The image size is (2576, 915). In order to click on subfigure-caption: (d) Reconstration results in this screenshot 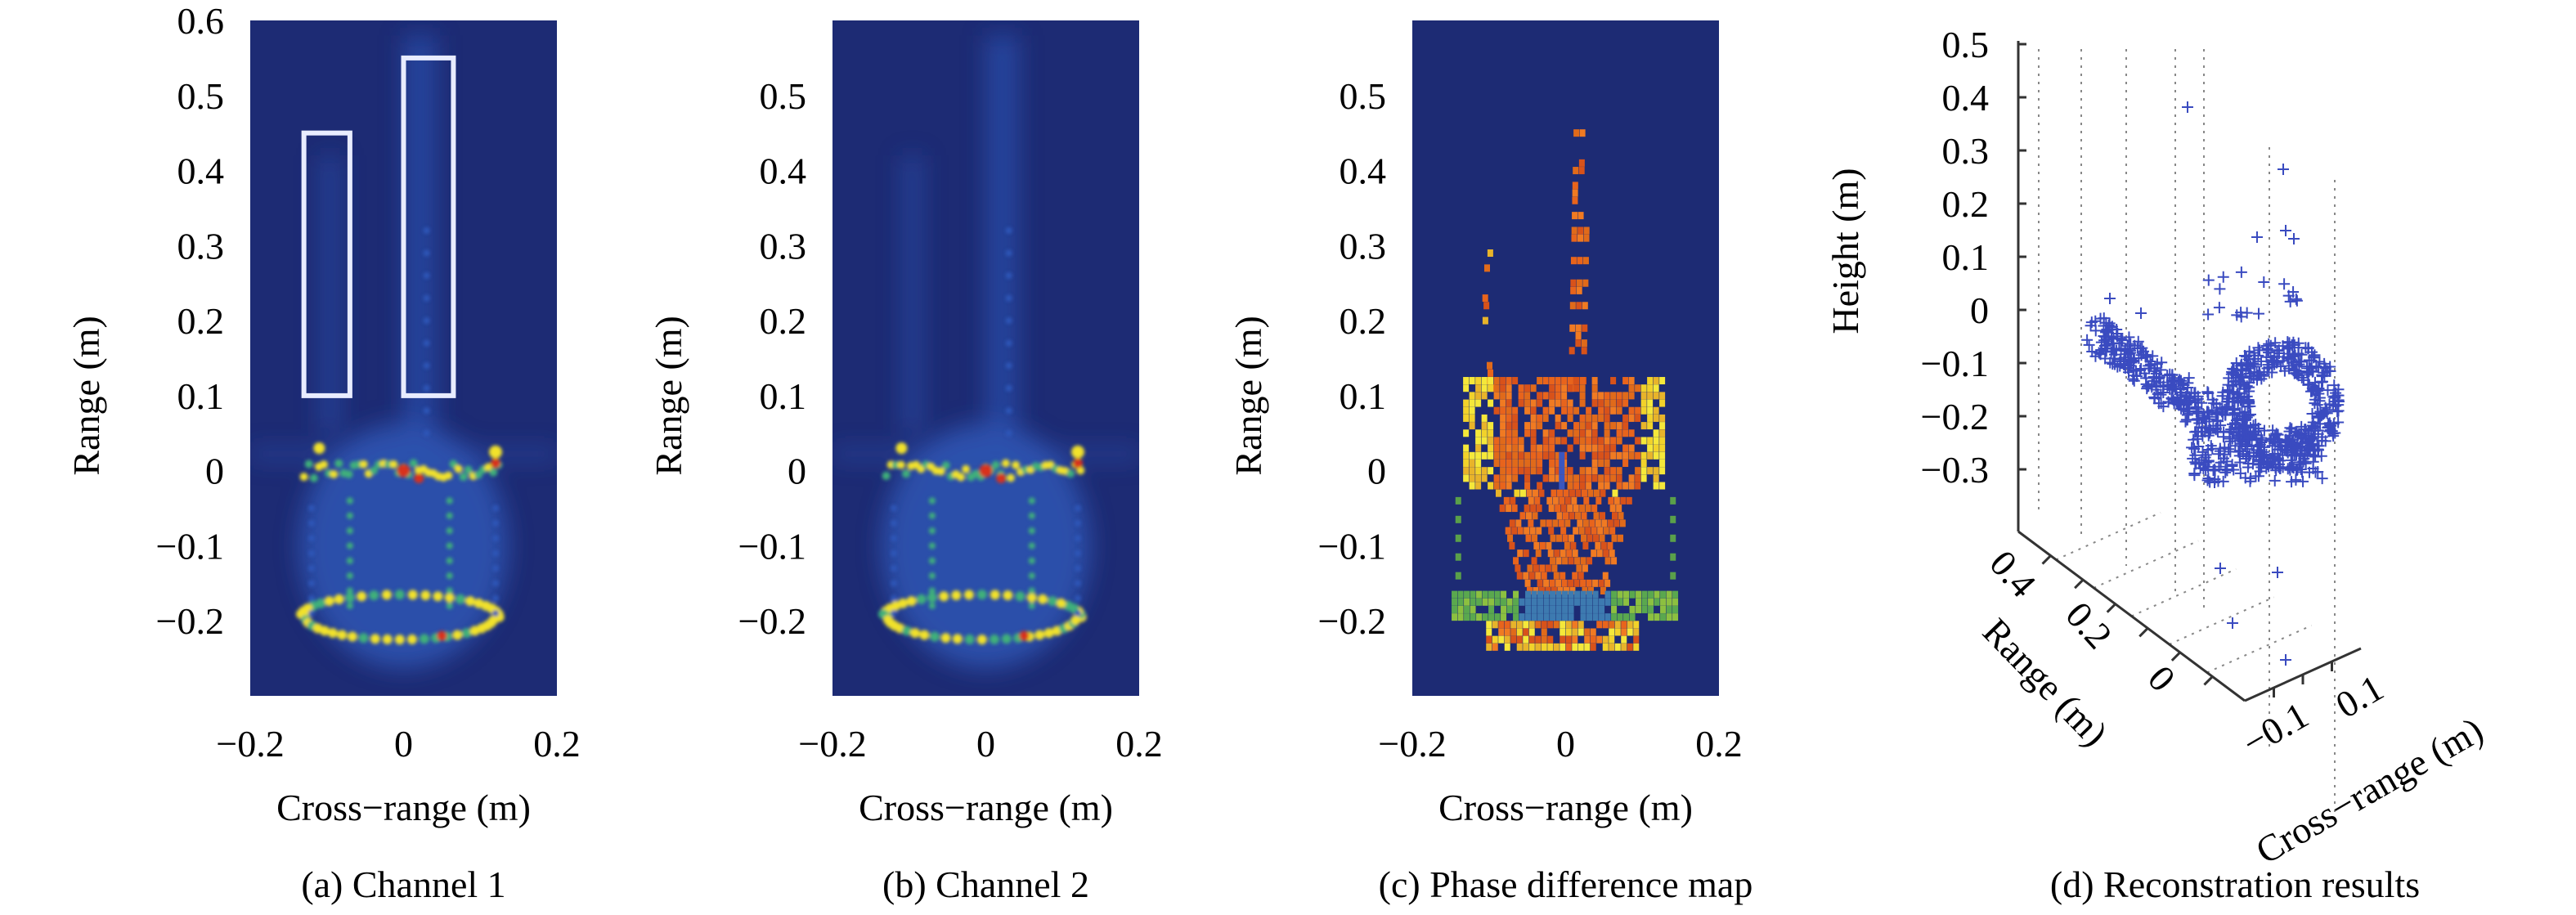, I will do `click(2235, 884)`.